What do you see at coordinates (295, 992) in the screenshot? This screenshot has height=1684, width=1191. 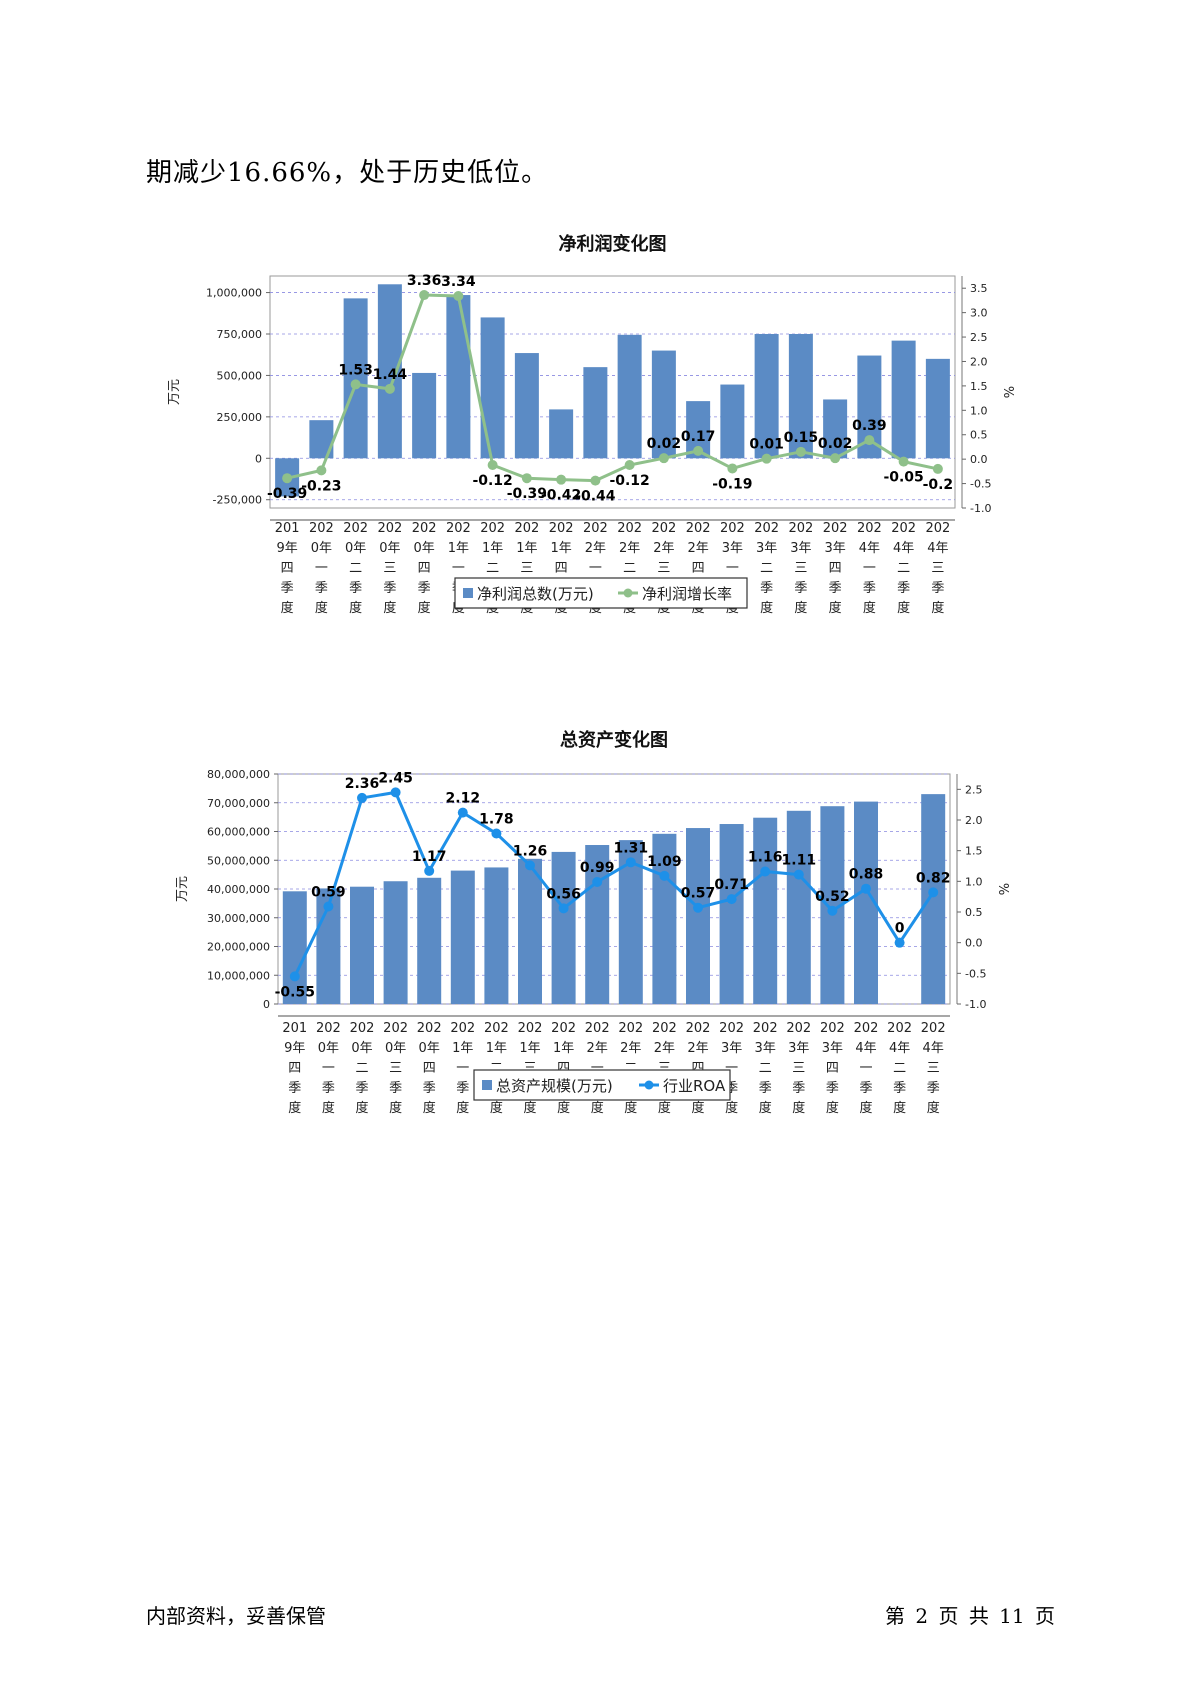 I see `data-label: -0.55` at bounding box center [295, 992].